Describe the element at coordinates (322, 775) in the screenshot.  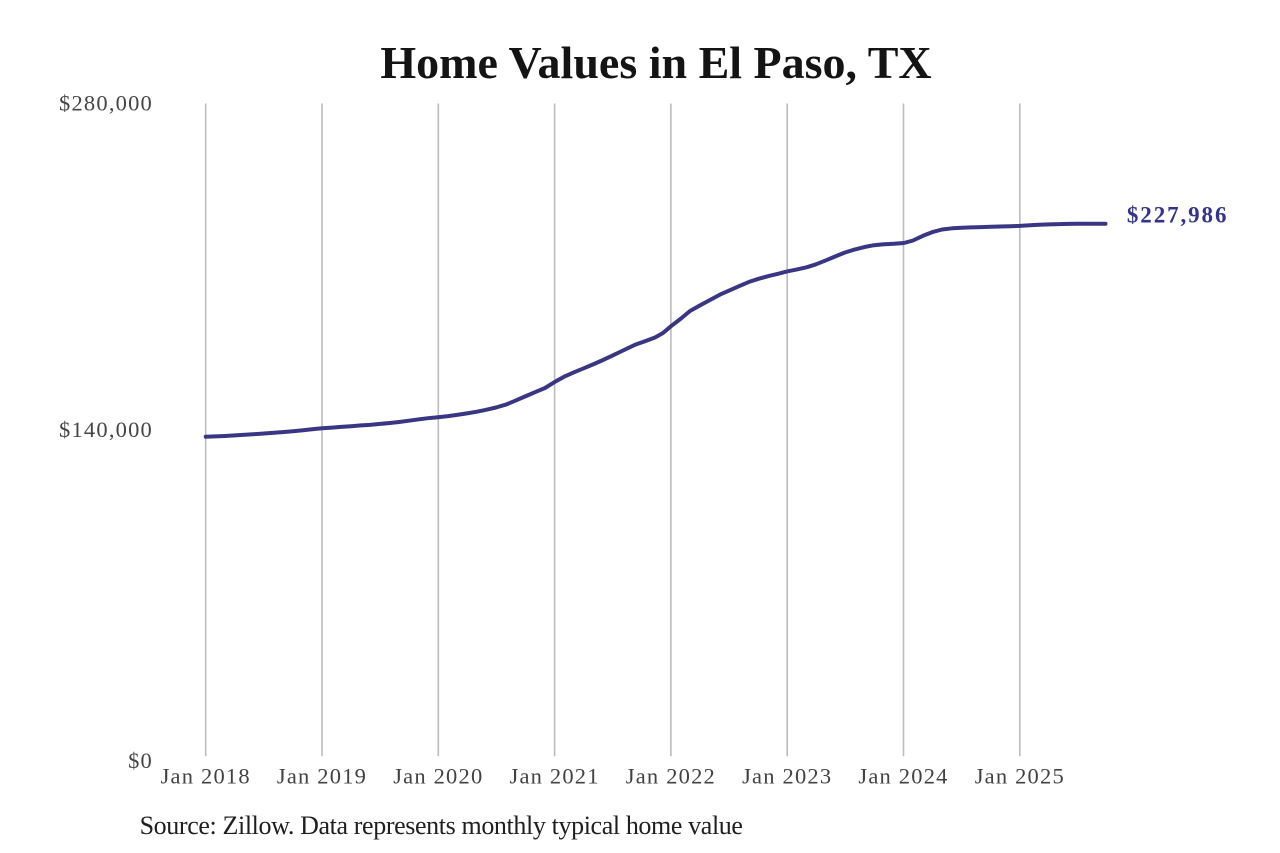
I see `svg-text: Jan 2019` at that location.